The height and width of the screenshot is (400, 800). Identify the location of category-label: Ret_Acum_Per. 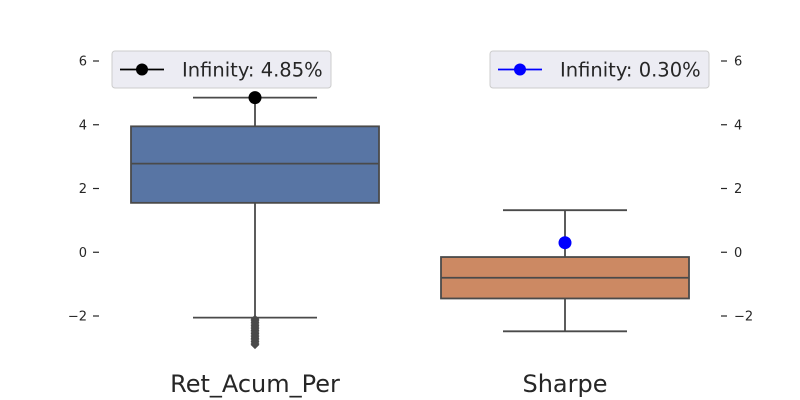
(255, 384).